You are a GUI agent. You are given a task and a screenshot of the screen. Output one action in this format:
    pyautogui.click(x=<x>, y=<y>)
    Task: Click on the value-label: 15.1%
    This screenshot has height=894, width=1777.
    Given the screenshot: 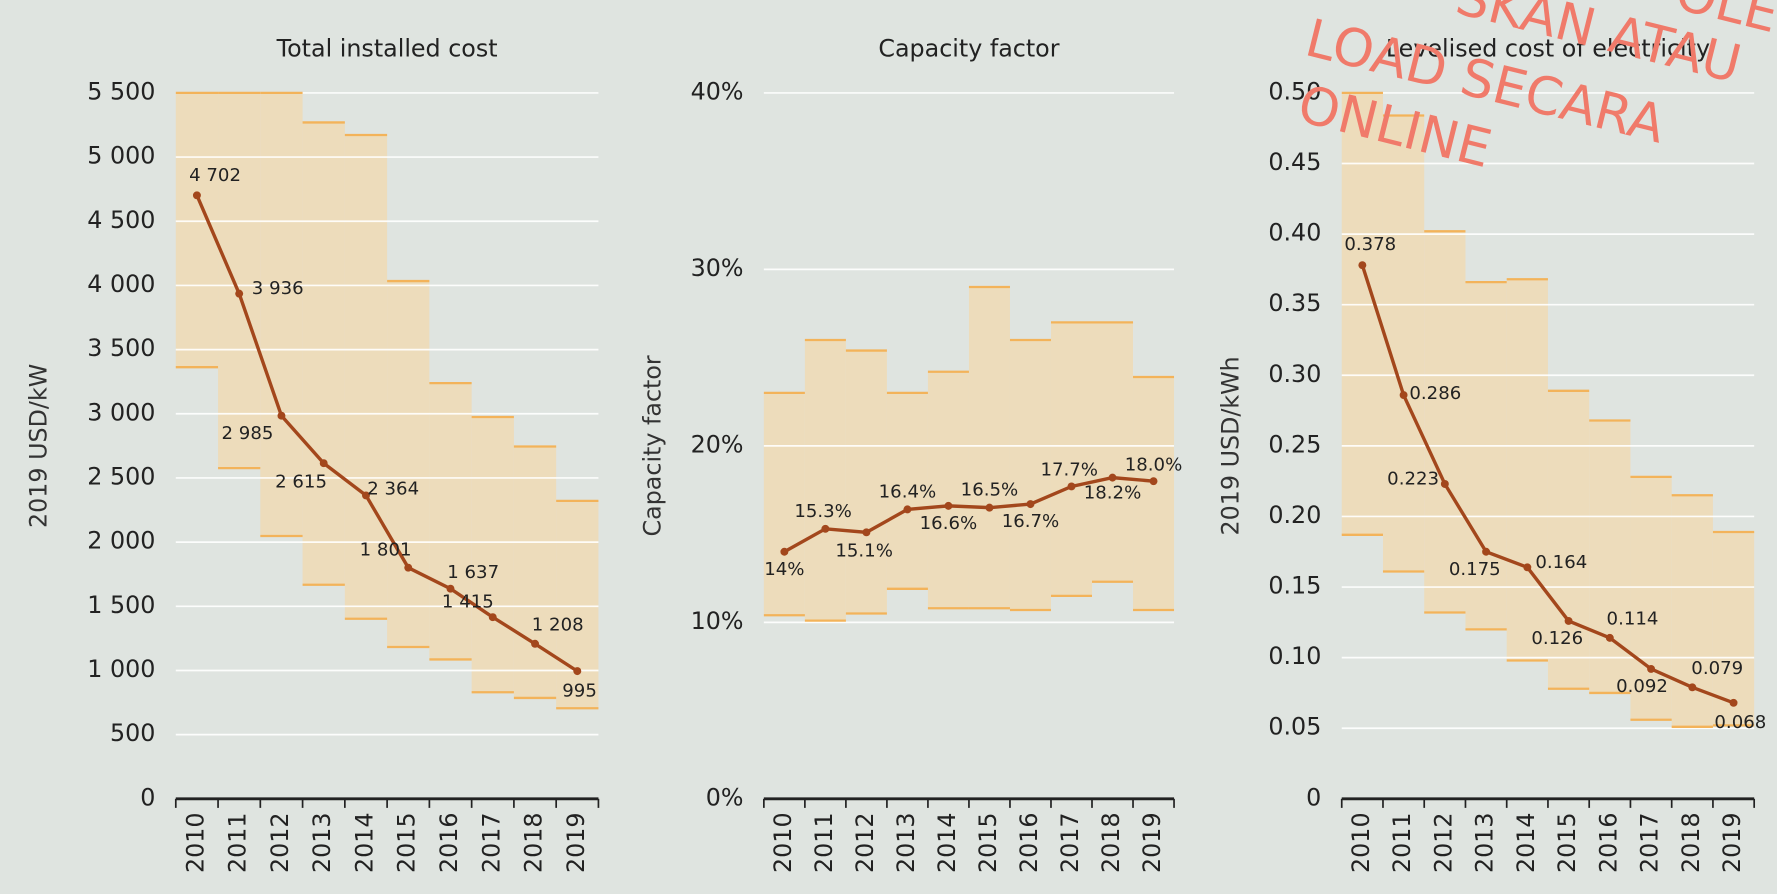 What is the action you would take?
    pyautogui.click(x=864, y=551)
    